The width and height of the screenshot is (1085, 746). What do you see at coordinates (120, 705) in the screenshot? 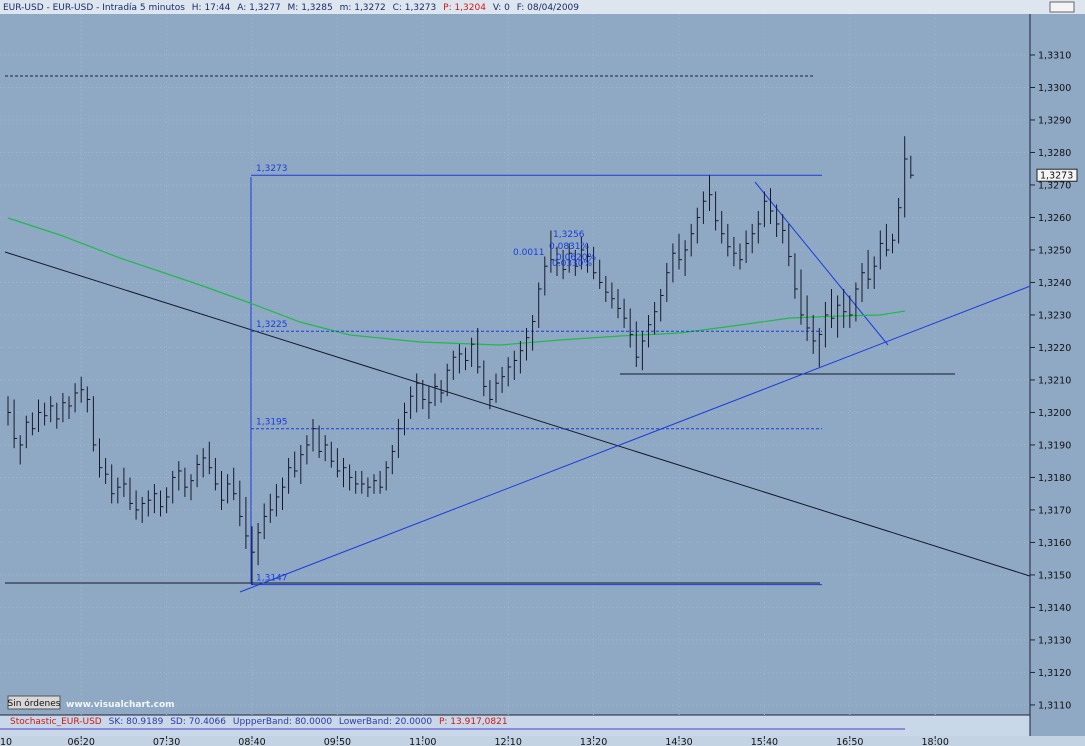
I see `watermark: www.visualchart.com` at bounding box center [120, 705].